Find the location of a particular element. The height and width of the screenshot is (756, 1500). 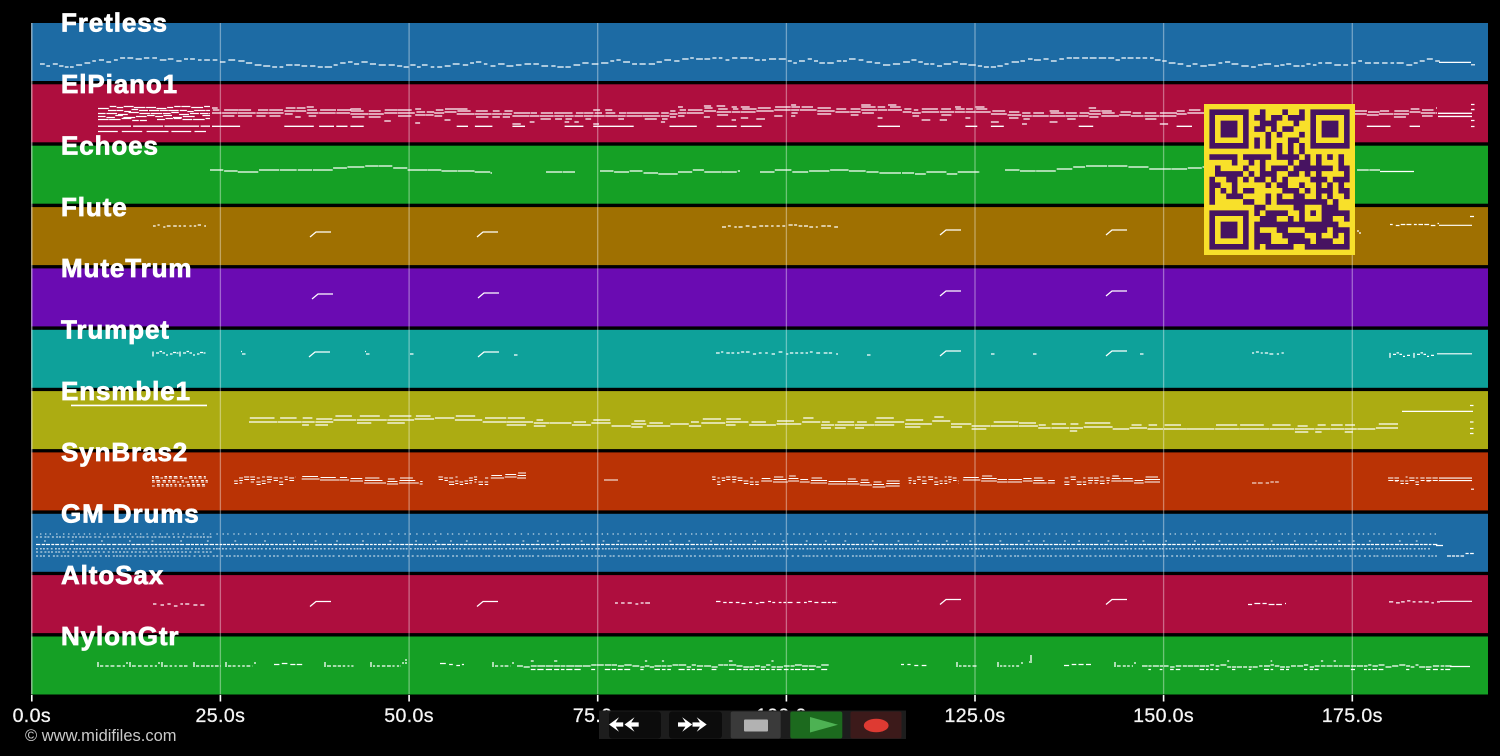

svg-text: 150.0s is located at coordinates (1163, 716).